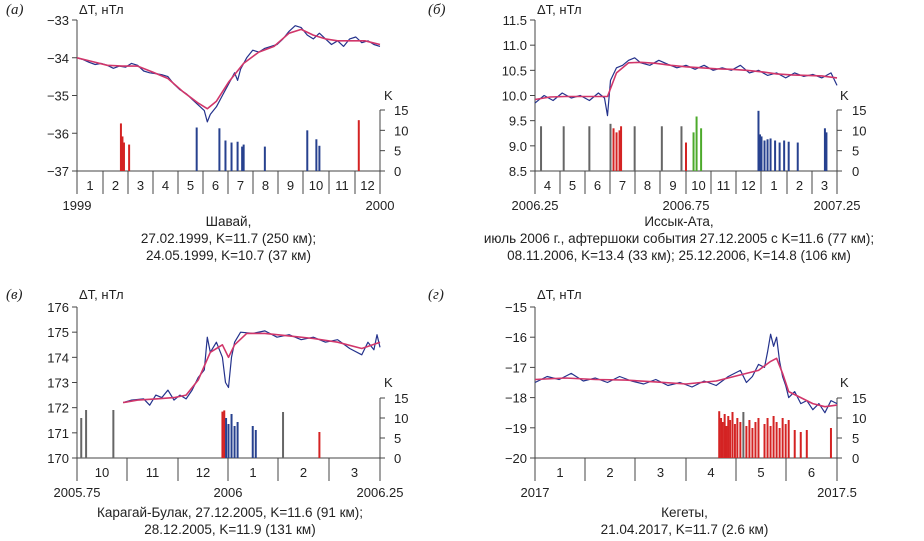 The image size is (924, 541). What do you see at coordinates (14, 295) in the screenshot?
I see `panel-label: (в)` at bounding box center [14, 295].